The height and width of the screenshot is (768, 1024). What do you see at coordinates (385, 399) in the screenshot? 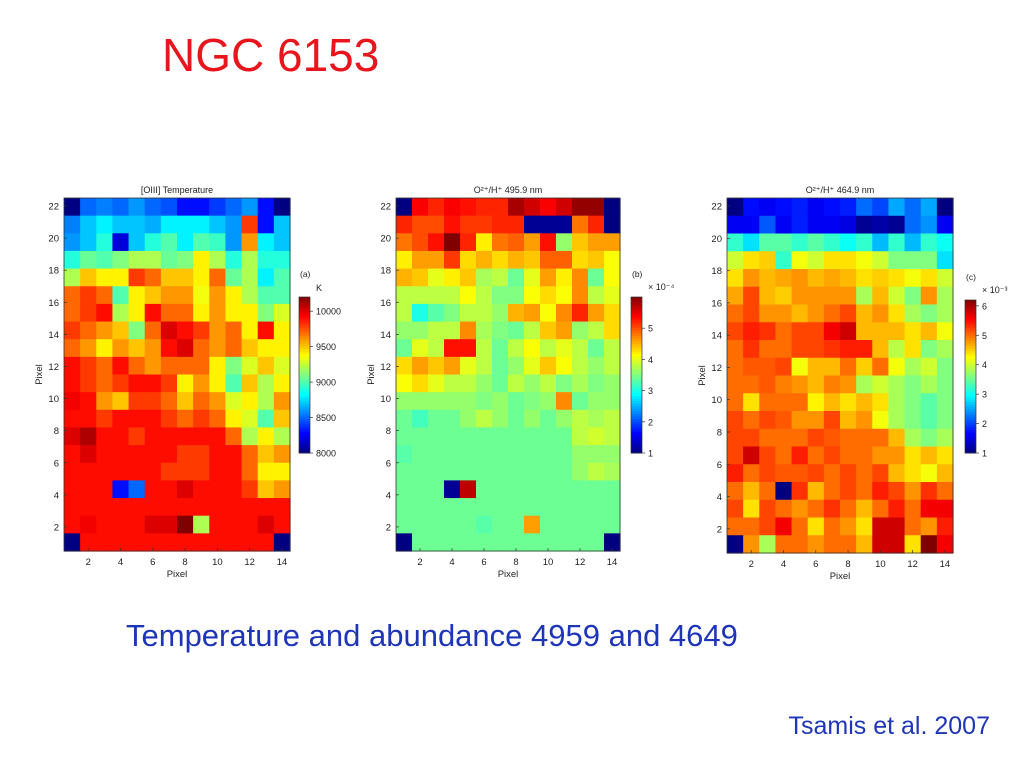
I see `y-tick-label: 10` at bounding box center [385, 399].